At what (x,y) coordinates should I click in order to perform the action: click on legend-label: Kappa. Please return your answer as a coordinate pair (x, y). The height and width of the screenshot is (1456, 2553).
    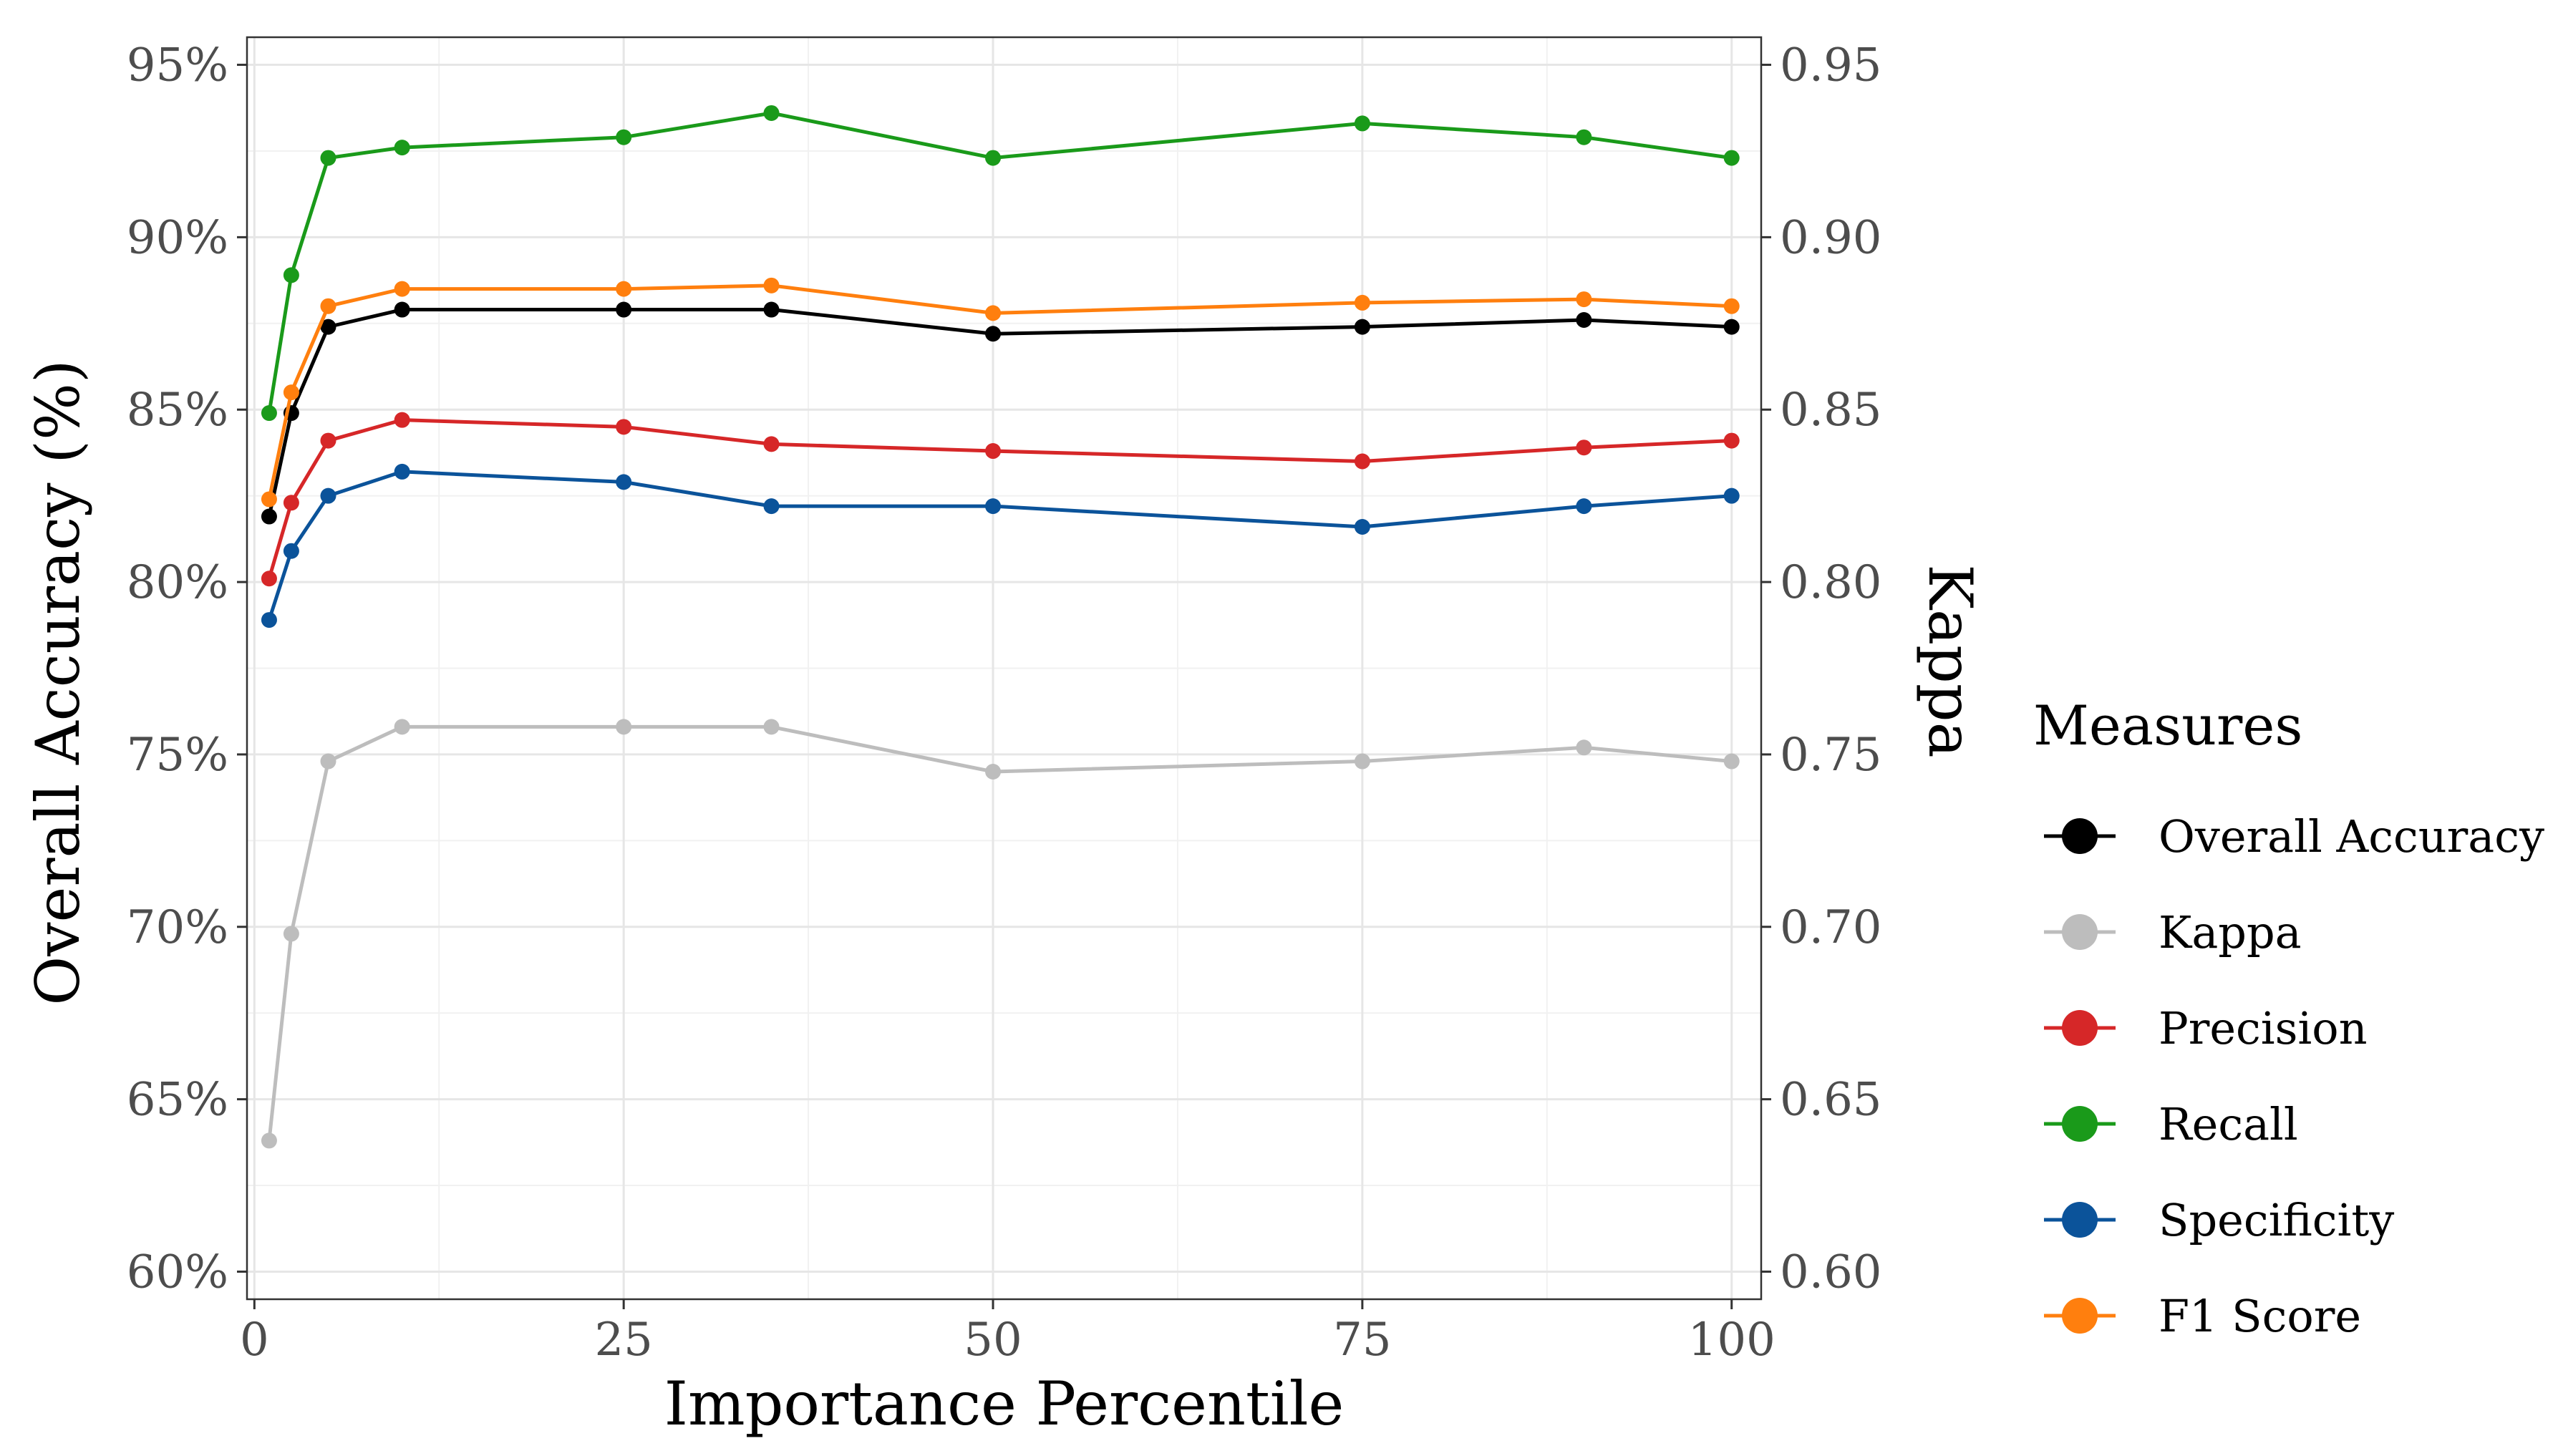
    Looking at the image, I should click on (2230, 932).